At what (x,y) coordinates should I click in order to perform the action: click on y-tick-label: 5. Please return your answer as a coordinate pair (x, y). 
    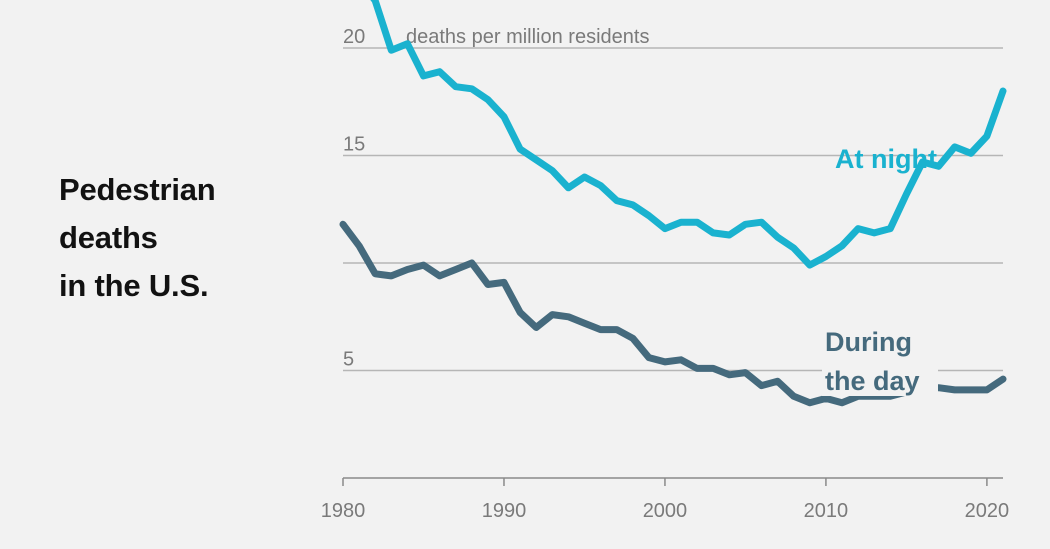
    Looking at the image, I should click on (348, 360).